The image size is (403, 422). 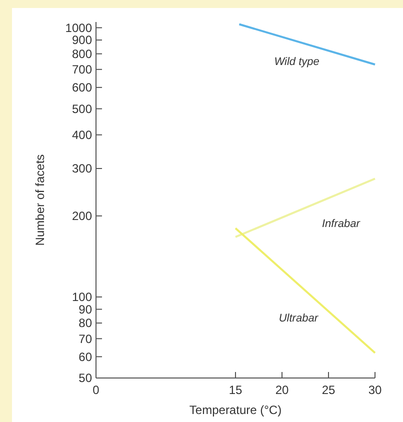 What do you see at coordinates (82, 216) in the screenshot?
I see `y-tick-label: 200` at bounding box center [82, 216].